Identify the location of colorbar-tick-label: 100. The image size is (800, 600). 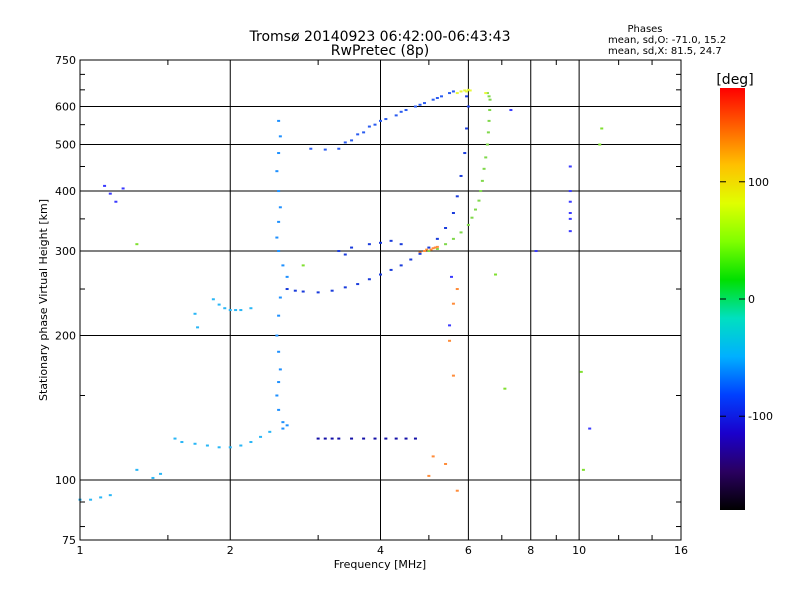
(758, 182).